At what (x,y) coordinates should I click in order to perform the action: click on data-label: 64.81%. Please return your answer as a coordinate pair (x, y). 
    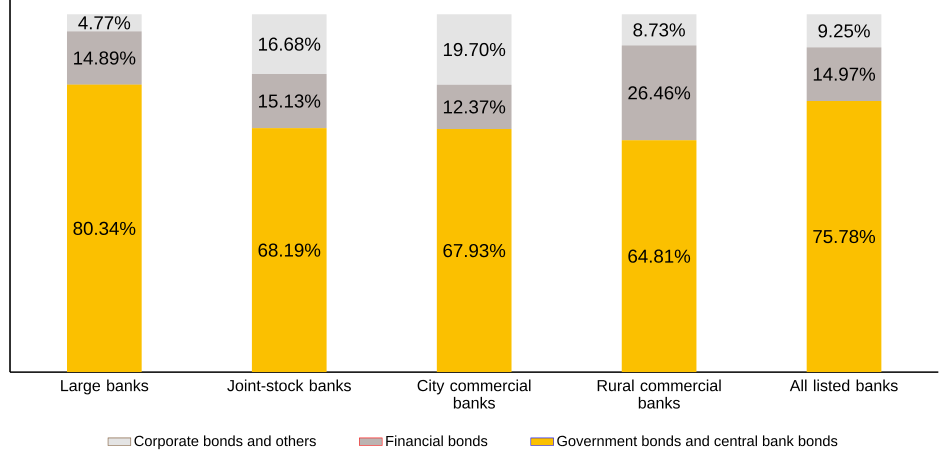
    Looking at the image, I should click on (659, 256).